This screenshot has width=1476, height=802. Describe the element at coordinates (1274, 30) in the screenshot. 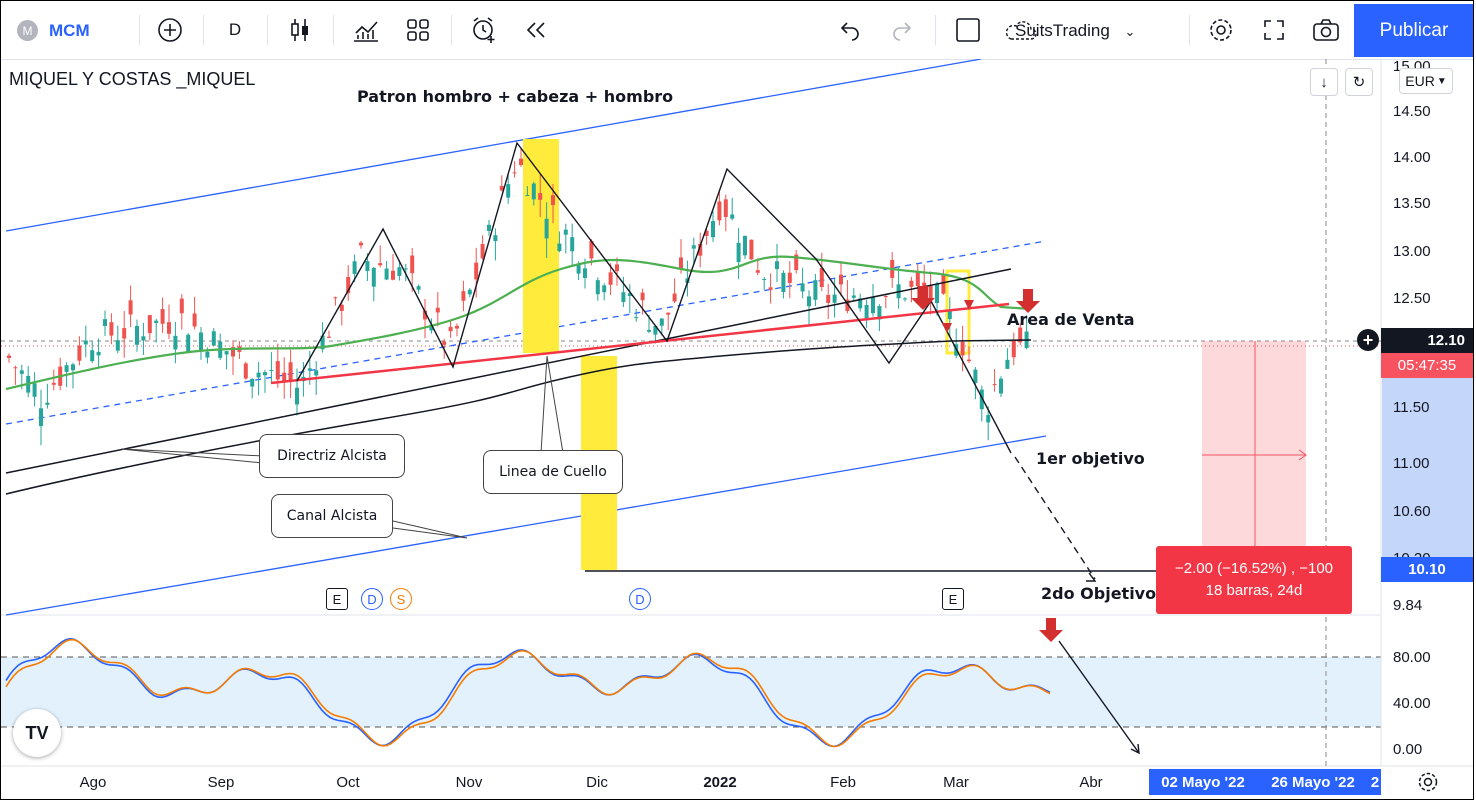

I see `fullscreen-icon` at that location.